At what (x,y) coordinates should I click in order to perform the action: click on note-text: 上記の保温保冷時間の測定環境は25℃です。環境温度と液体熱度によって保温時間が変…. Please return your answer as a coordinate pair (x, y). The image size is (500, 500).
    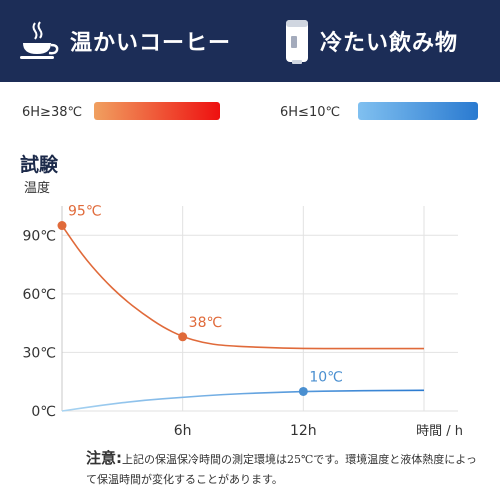
    Looking at the image, I should click on (281, 469).